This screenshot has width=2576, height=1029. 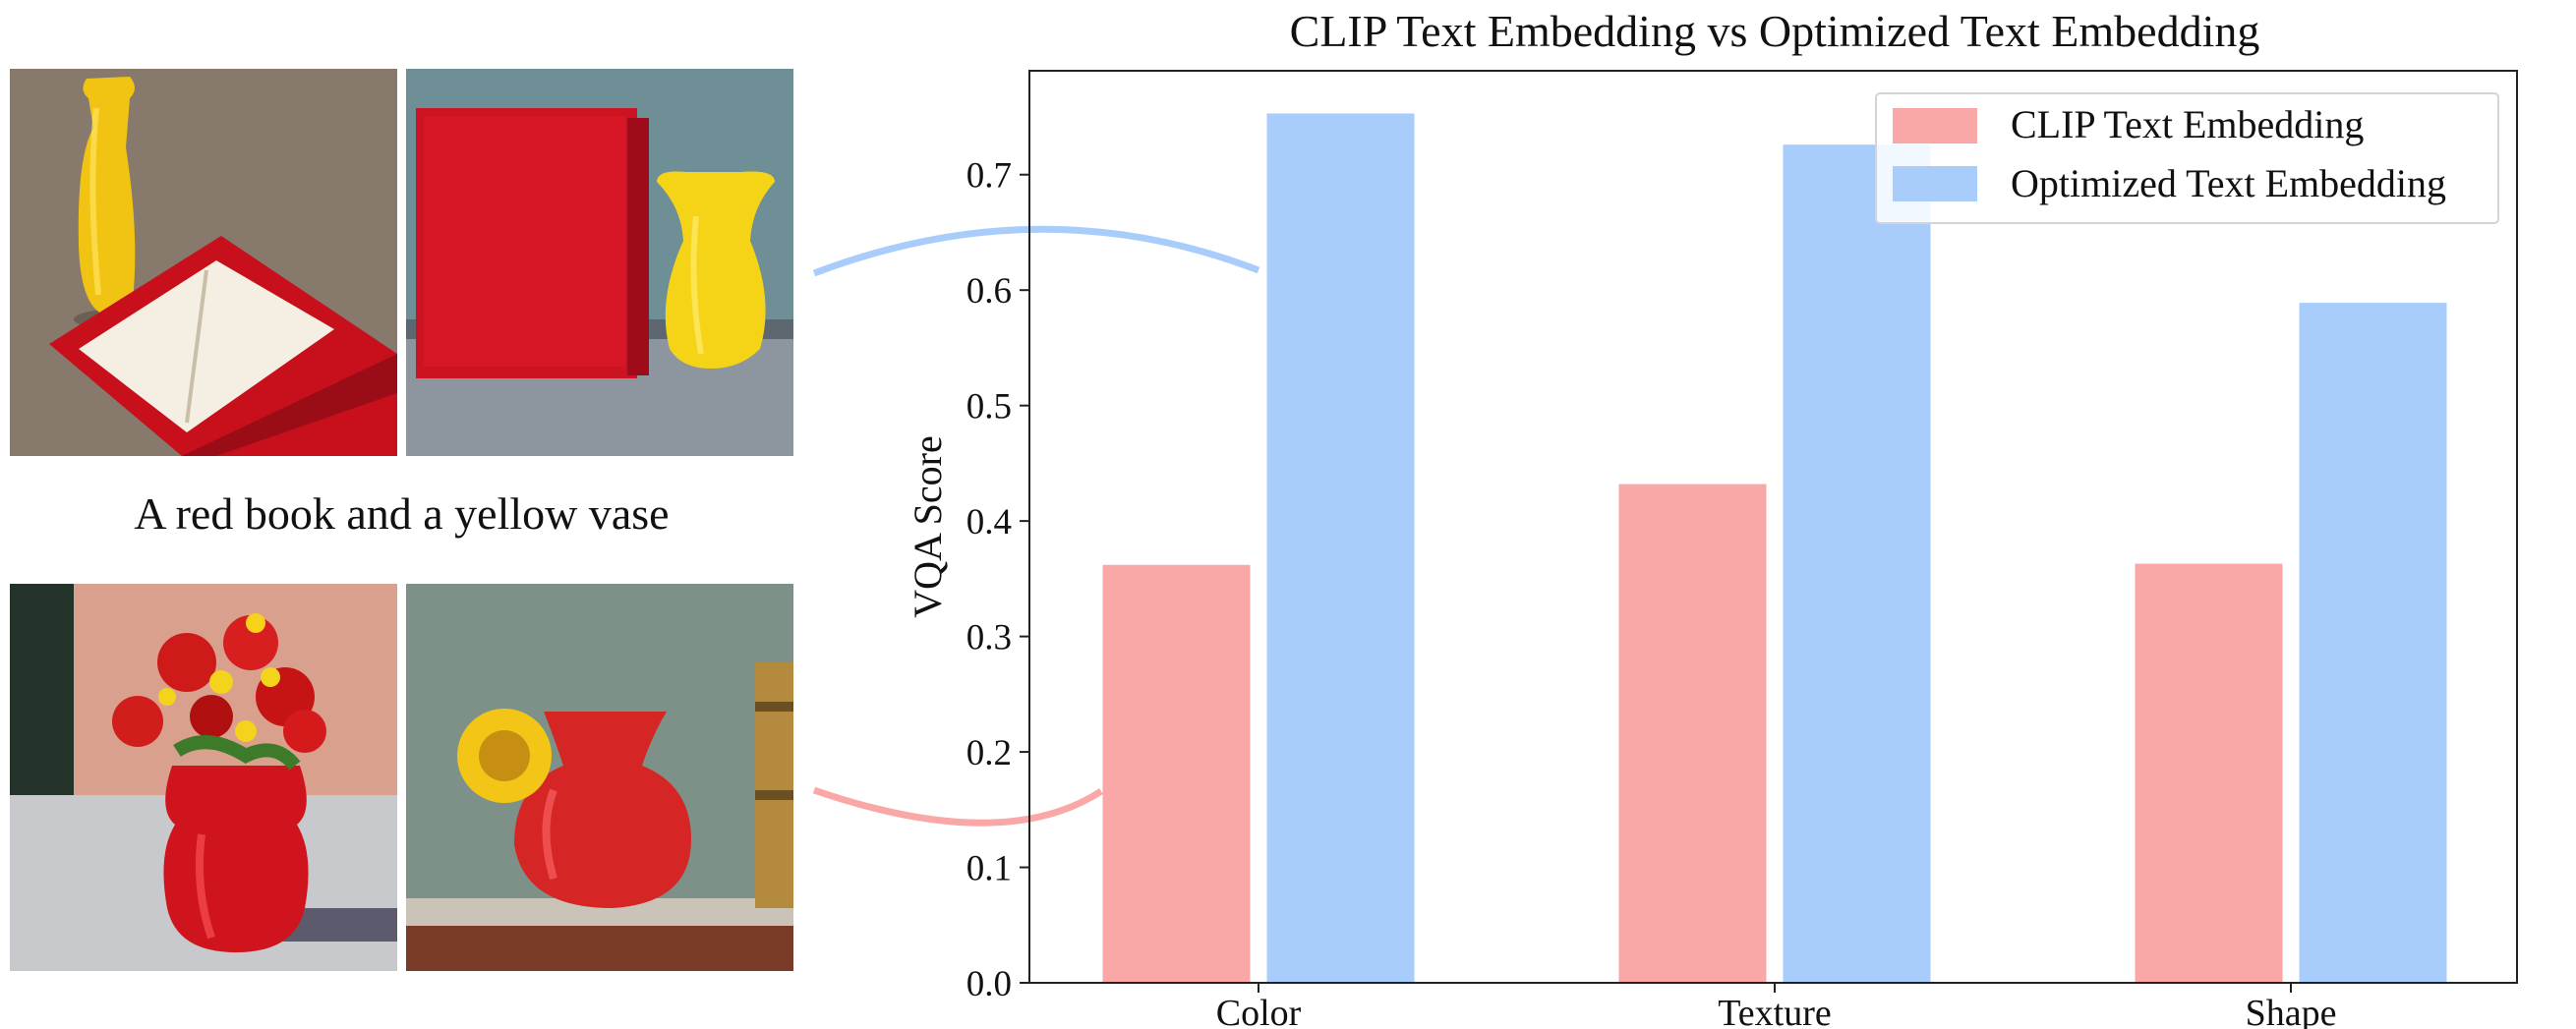 What do you see at coordinates (2373, 643) in the screenshot?
I see `bar-optimized-shape` at bounding box center [2373, 643].